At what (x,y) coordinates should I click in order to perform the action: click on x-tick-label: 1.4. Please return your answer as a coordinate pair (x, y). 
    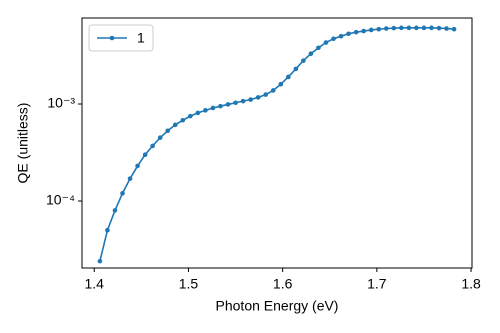
    Looking at the image, I should click on (95, 284).